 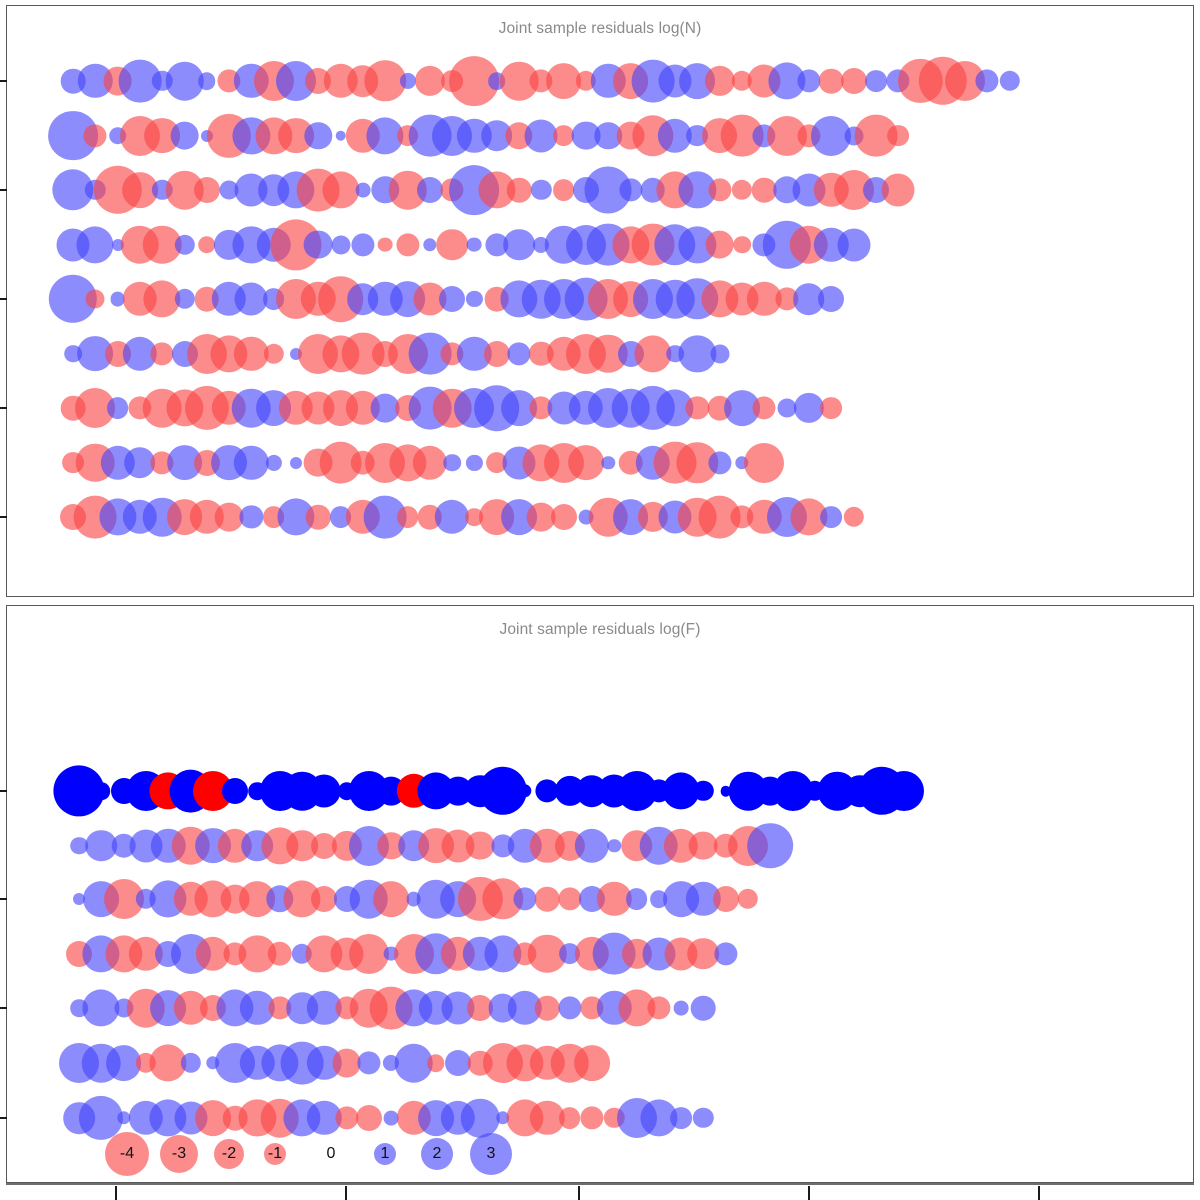 What do you see at coordinates (491, 1154) in the screenshot?
I see `legend-entry-3: 3` at bounding box center [491, 1154].